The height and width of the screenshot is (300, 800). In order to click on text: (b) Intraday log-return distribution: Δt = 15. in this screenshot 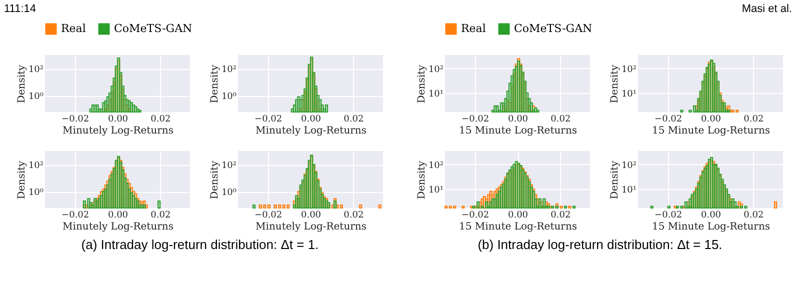, I will do `click(600, 244)`.